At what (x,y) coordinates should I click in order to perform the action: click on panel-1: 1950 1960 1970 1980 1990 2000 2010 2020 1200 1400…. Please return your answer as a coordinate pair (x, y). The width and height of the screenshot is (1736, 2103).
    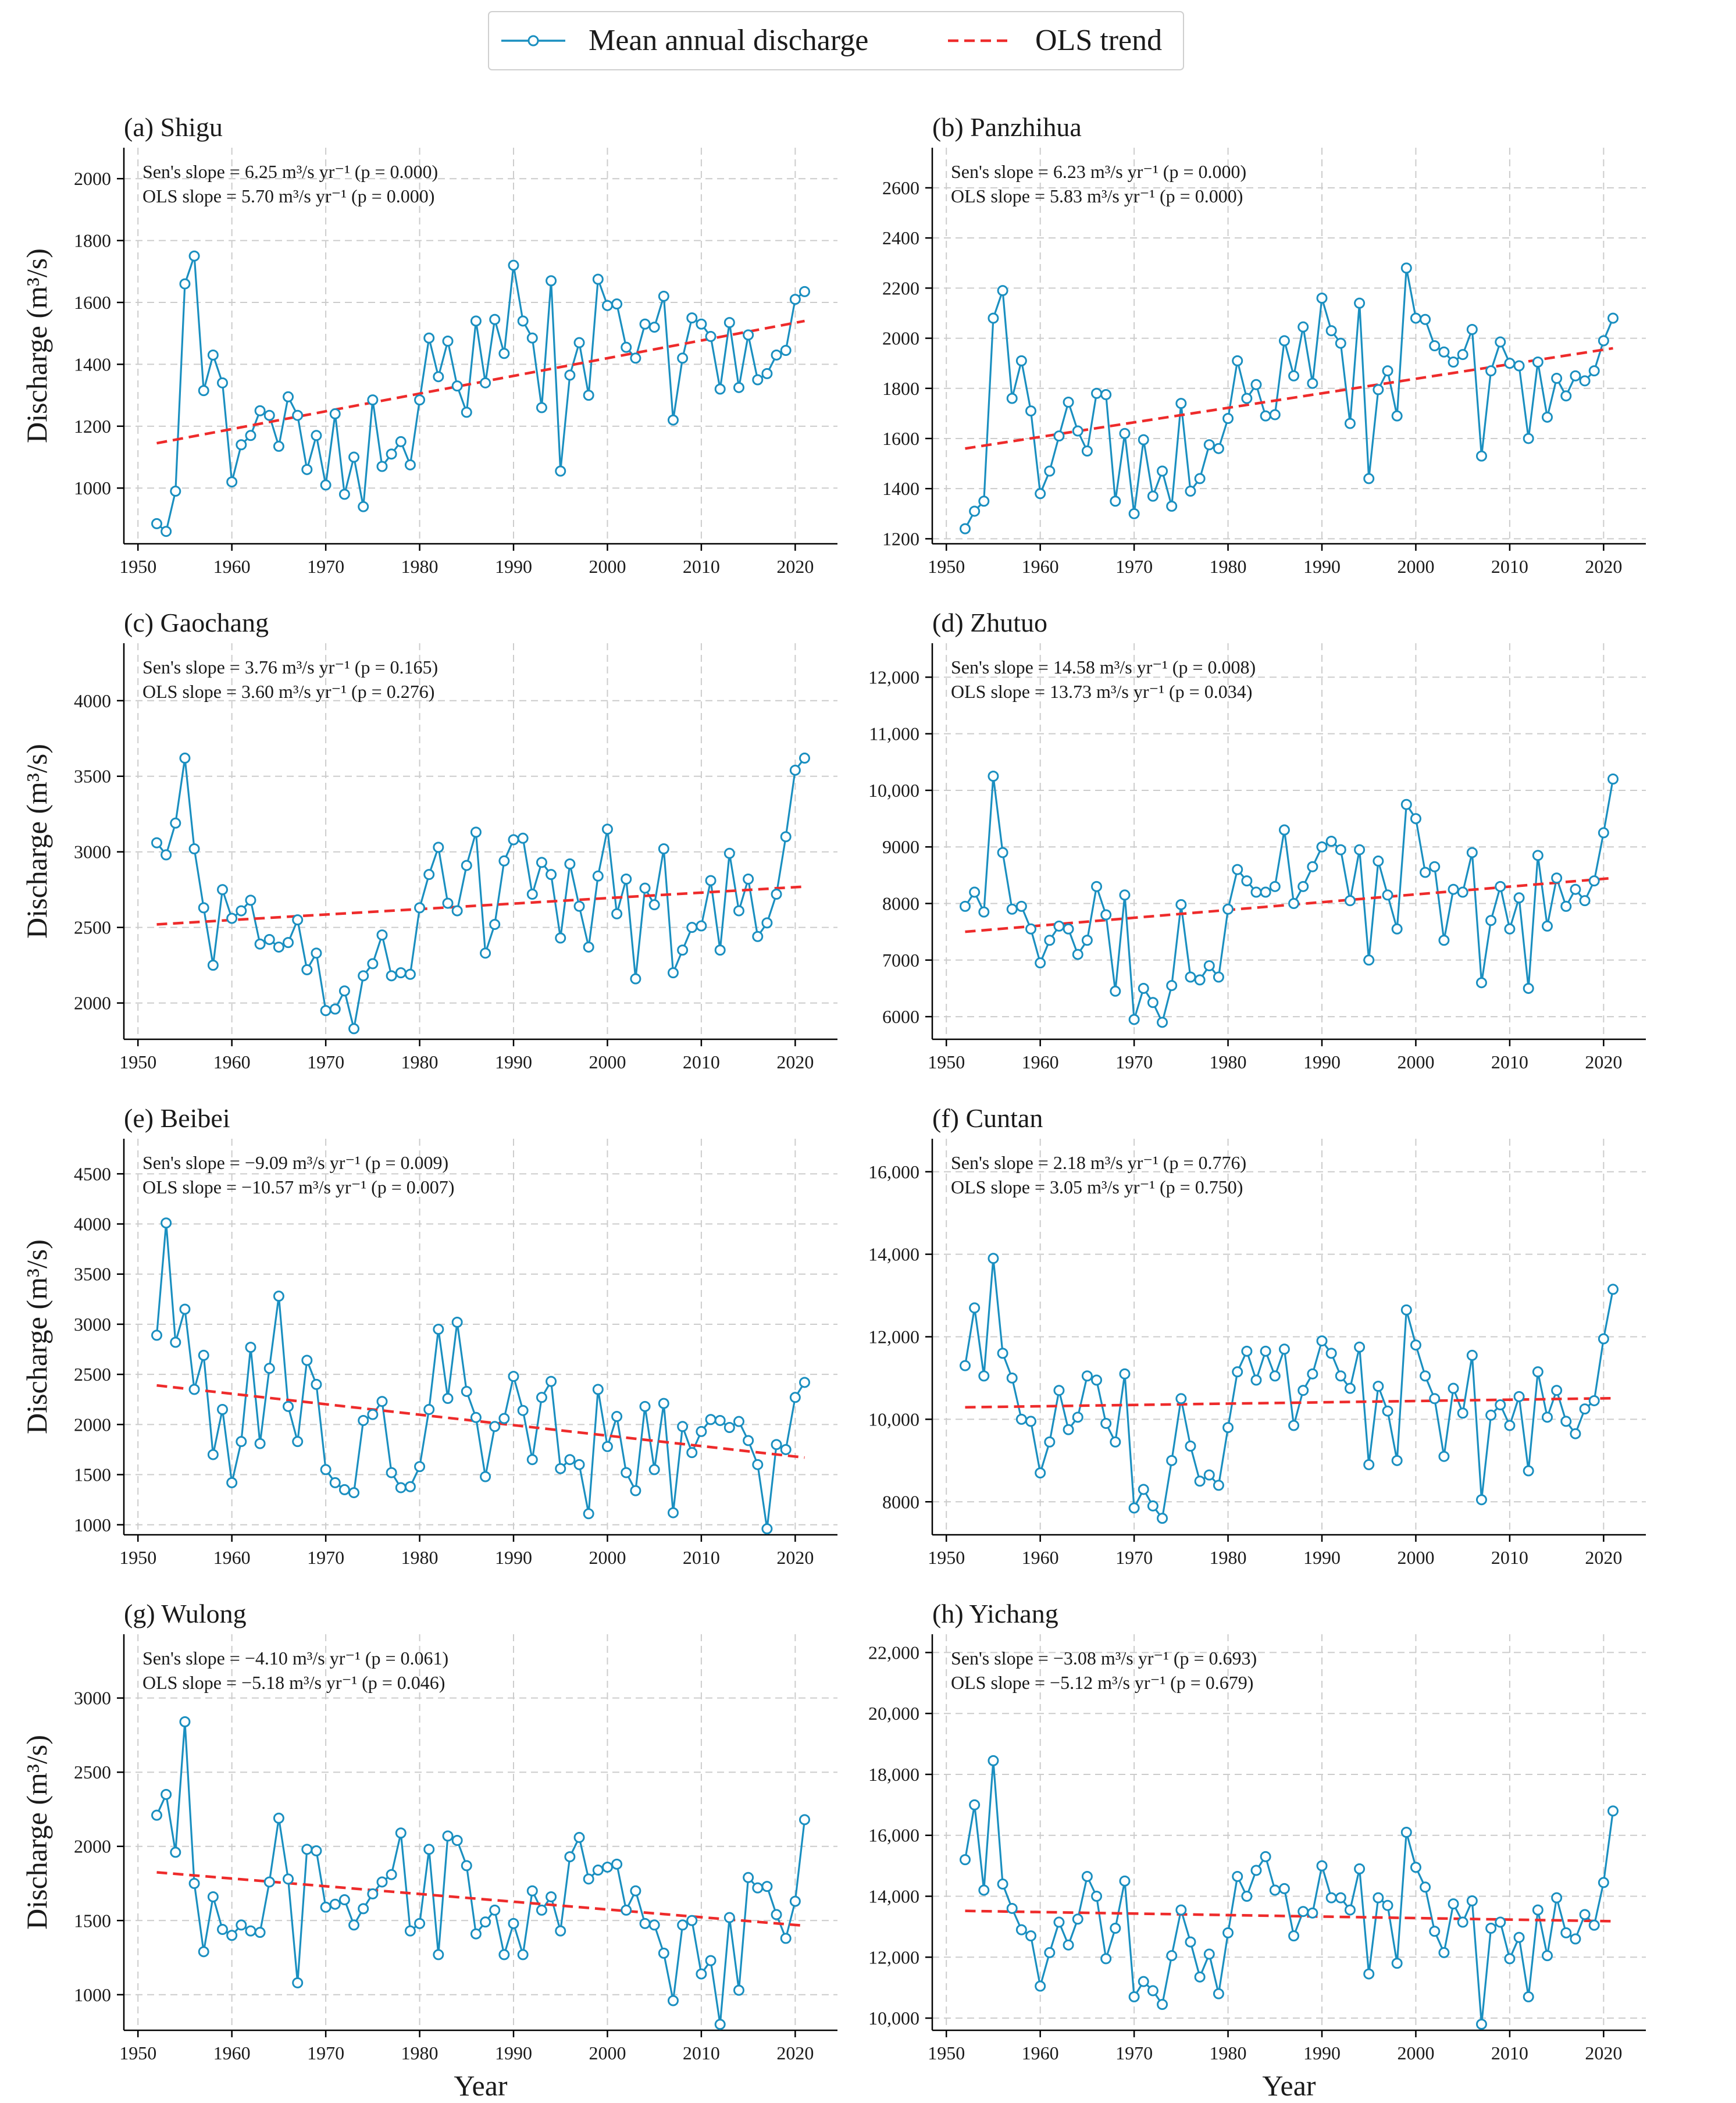
    Looking at the image, I should click on (1264, 344).